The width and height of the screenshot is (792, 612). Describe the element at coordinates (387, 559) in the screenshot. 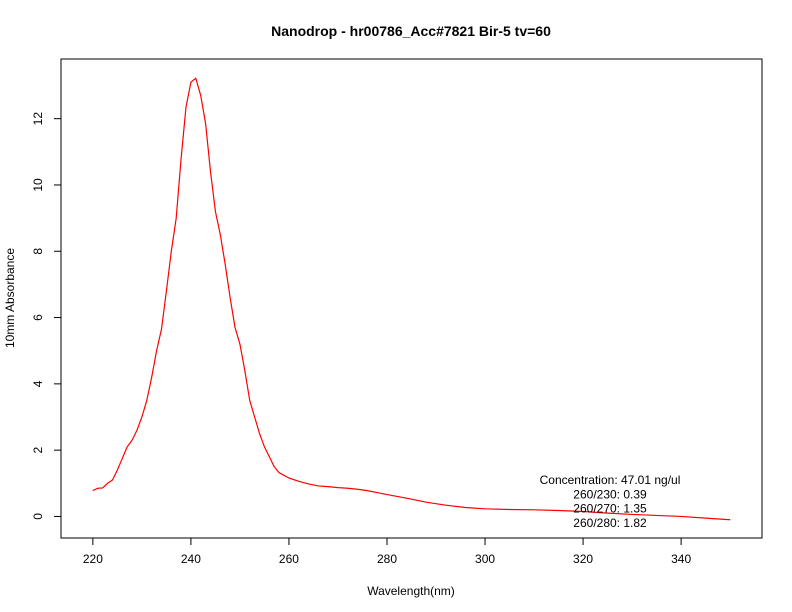

I see `x-tick-label: 280` at that location.